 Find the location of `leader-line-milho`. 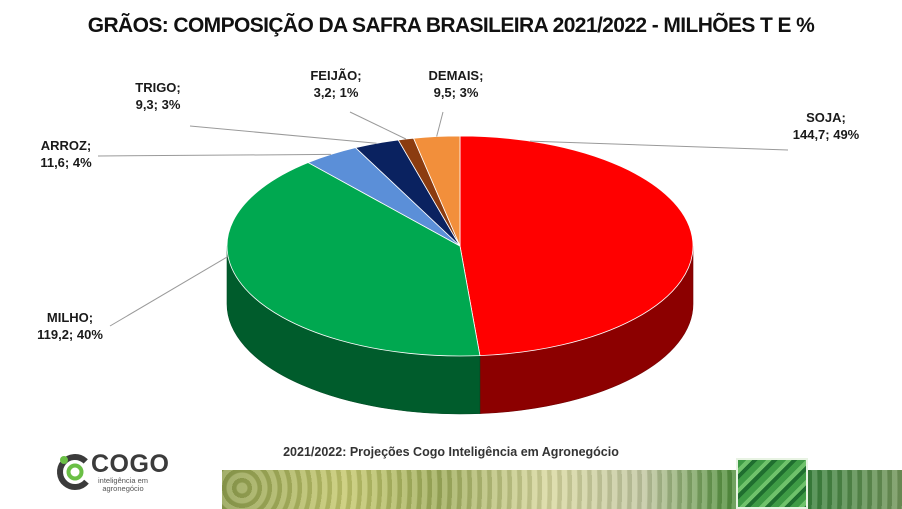

leader-line-milho is located at coordinates (169, 291).